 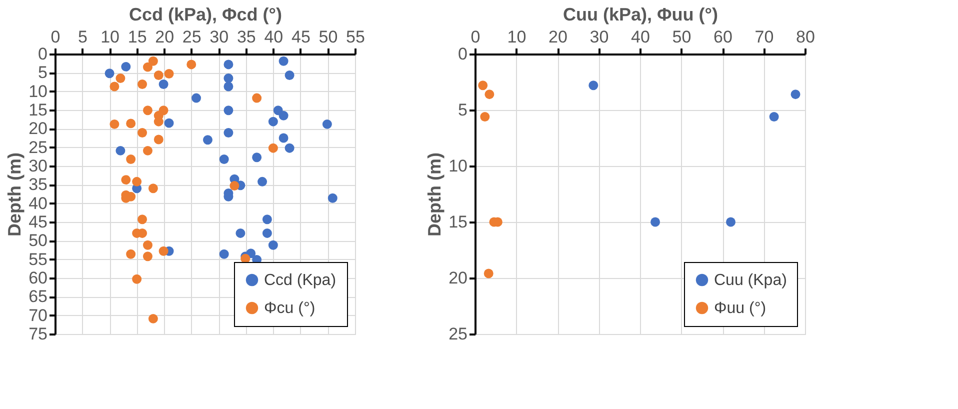 What do you see at coordinates (38, 203) in the screenshot?
I see `y-tick-label: 40` at bounding box center [38, 203].